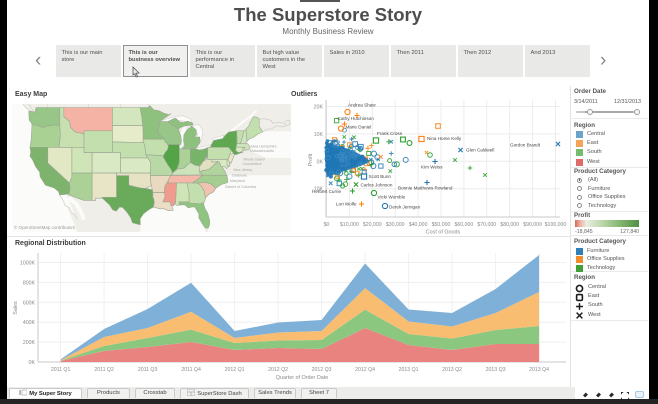 The width and height of the screenshot is (658, 404). I want to click on svg-text: $50,000, so click(441, 225).